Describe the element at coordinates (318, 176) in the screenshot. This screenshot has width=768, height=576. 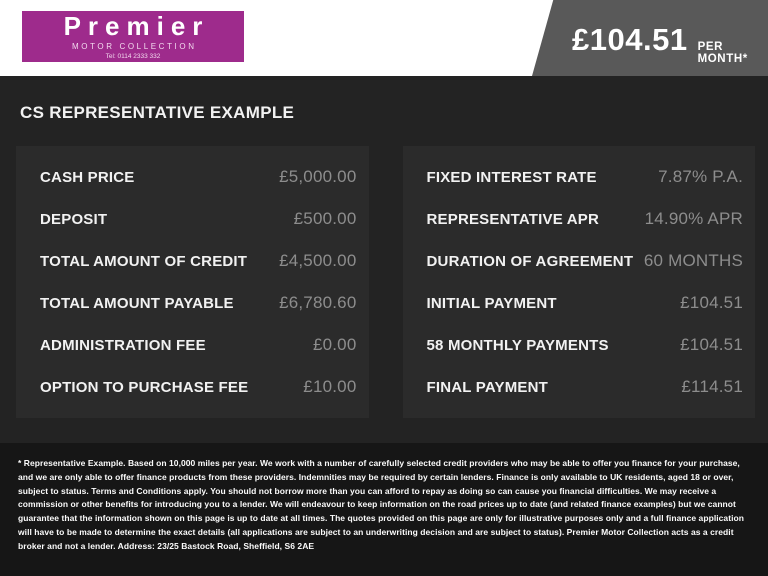
I see `row-value: £5,000.00` at that location.